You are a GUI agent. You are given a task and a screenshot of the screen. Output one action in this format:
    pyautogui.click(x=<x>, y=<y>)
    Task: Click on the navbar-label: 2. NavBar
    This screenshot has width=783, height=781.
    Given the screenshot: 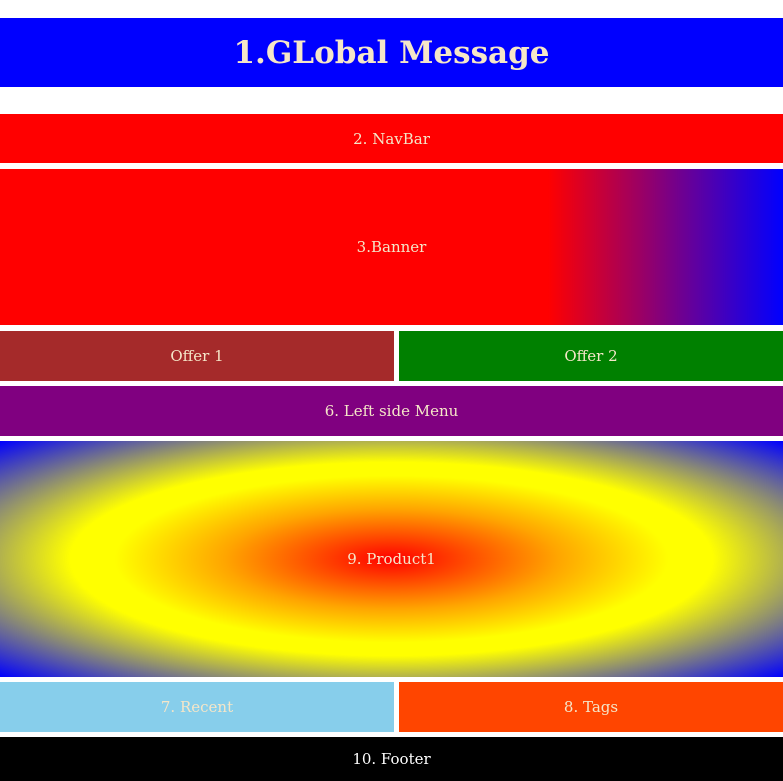 What is the action you would take?
    pyautogui.click(x=391, y=138)
    